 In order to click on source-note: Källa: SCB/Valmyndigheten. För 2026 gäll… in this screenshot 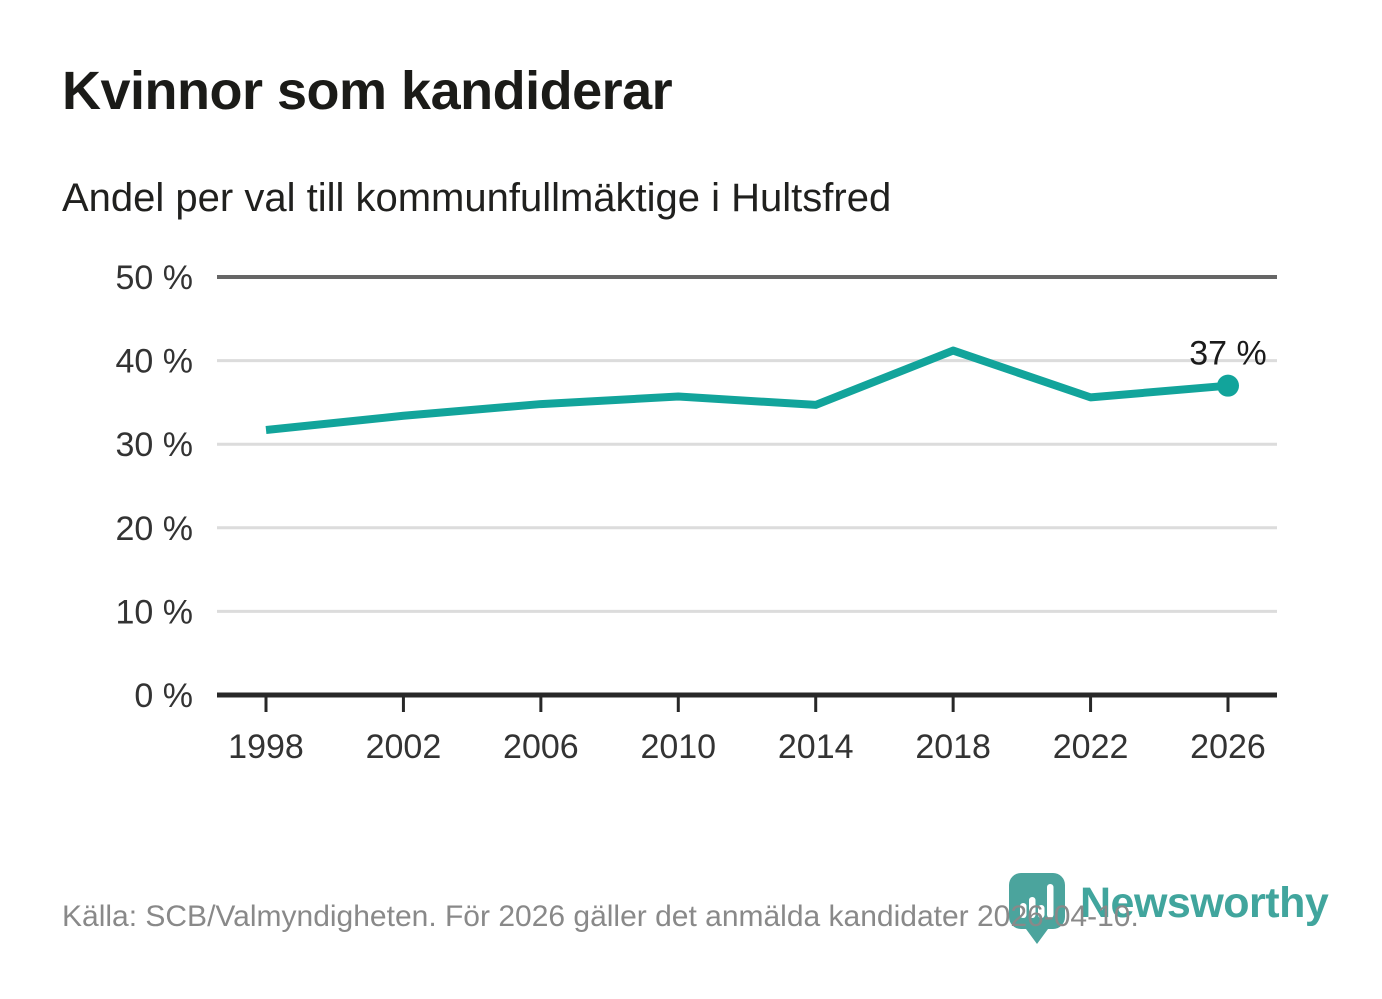, I will do `click(600, 916)`.